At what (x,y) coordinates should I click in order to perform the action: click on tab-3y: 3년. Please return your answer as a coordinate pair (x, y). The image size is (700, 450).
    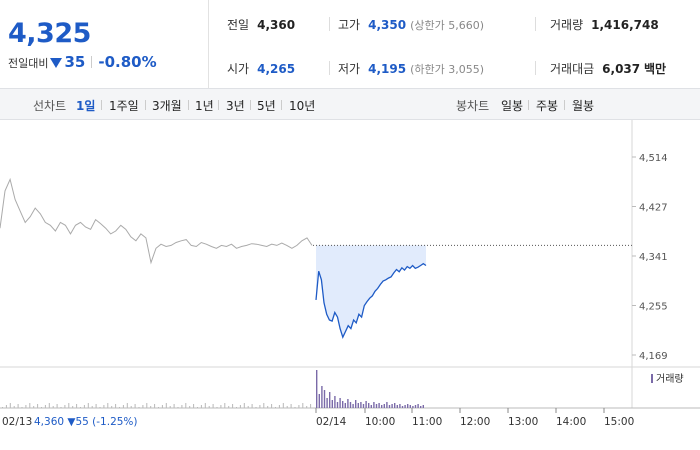
    Looking at the image, I should click on (235, 106).